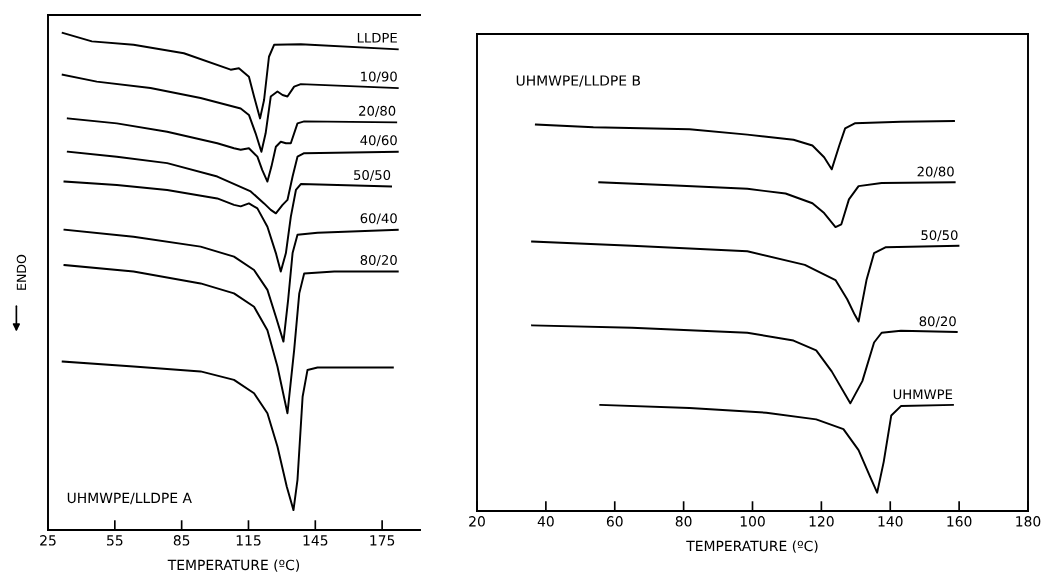  Describe the element at coordinates (890, 521) in the screenshot. I see `x-tick-label: 140` at that location.